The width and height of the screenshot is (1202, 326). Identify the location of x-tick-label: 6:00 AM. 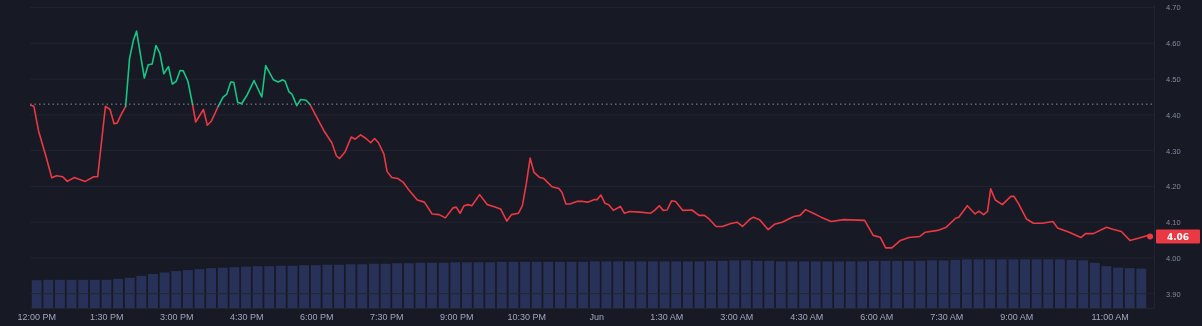
(877, 317).